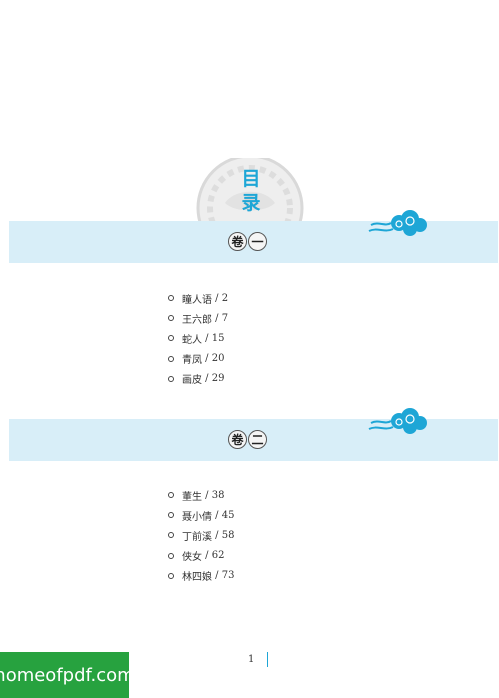 The width and height of the screenshot is (499, 698). Describe the element at coordinates (197, 517) in the screenshot. I see `toc-entry-title: 聂小倩` at that location.